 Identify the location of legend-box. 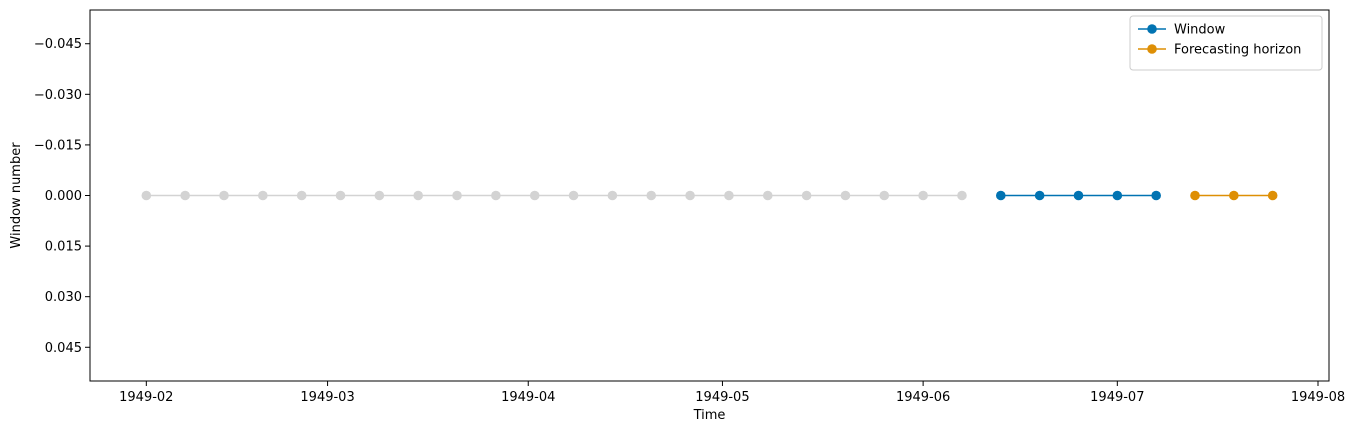
(1226, 43).